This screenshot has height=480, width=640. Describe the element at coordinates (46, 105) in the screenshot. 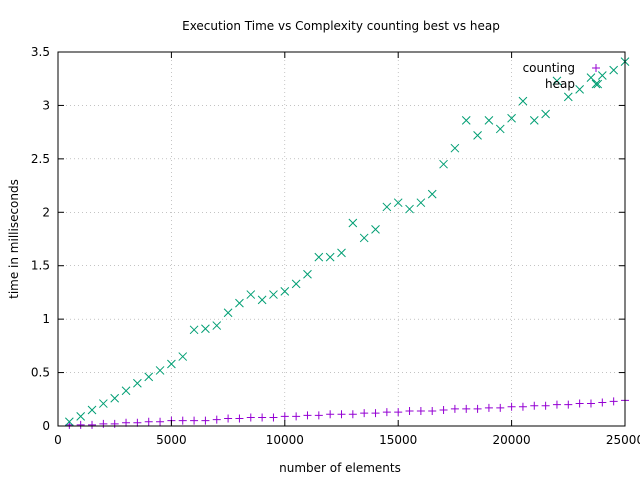

I see `y-tick-label: 3` at that location.